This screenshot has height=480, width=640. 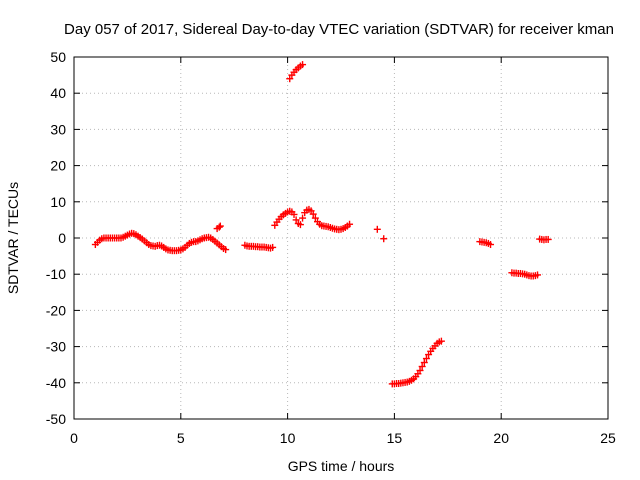 I want to click on x-axis-label: GPS time / hours, so click(x=341, y=466).